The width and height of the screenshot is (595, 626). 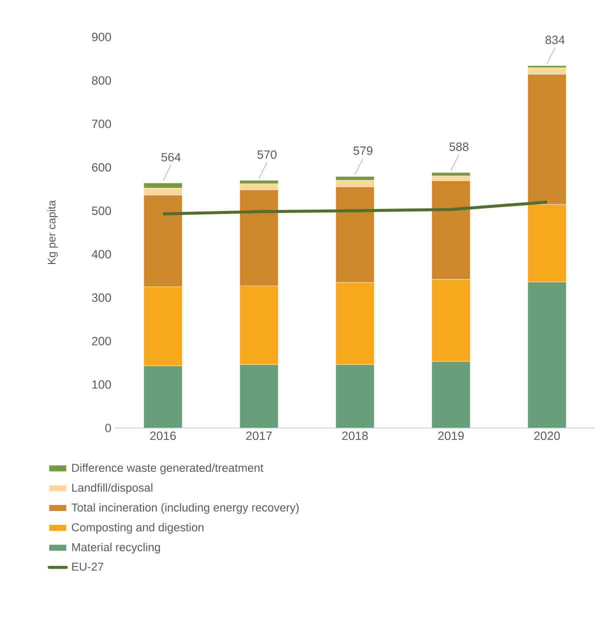 I want to click on legend-label: Landfill/disposal, so click(x=112, y=488).